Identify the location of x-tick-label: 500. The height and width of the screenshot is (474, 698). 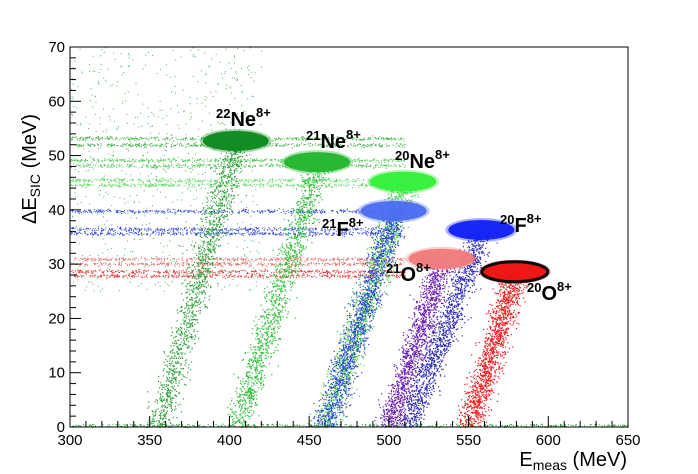
(388, 440).